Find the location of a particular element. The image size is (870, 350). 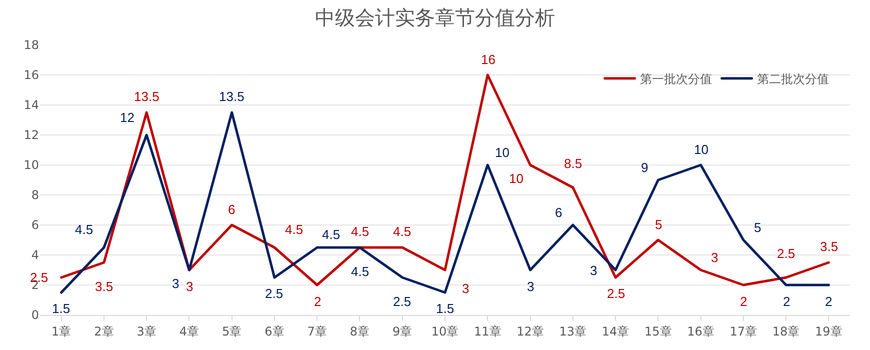

legend-label: 第二批次分值 is located at coordinates (792, 79).